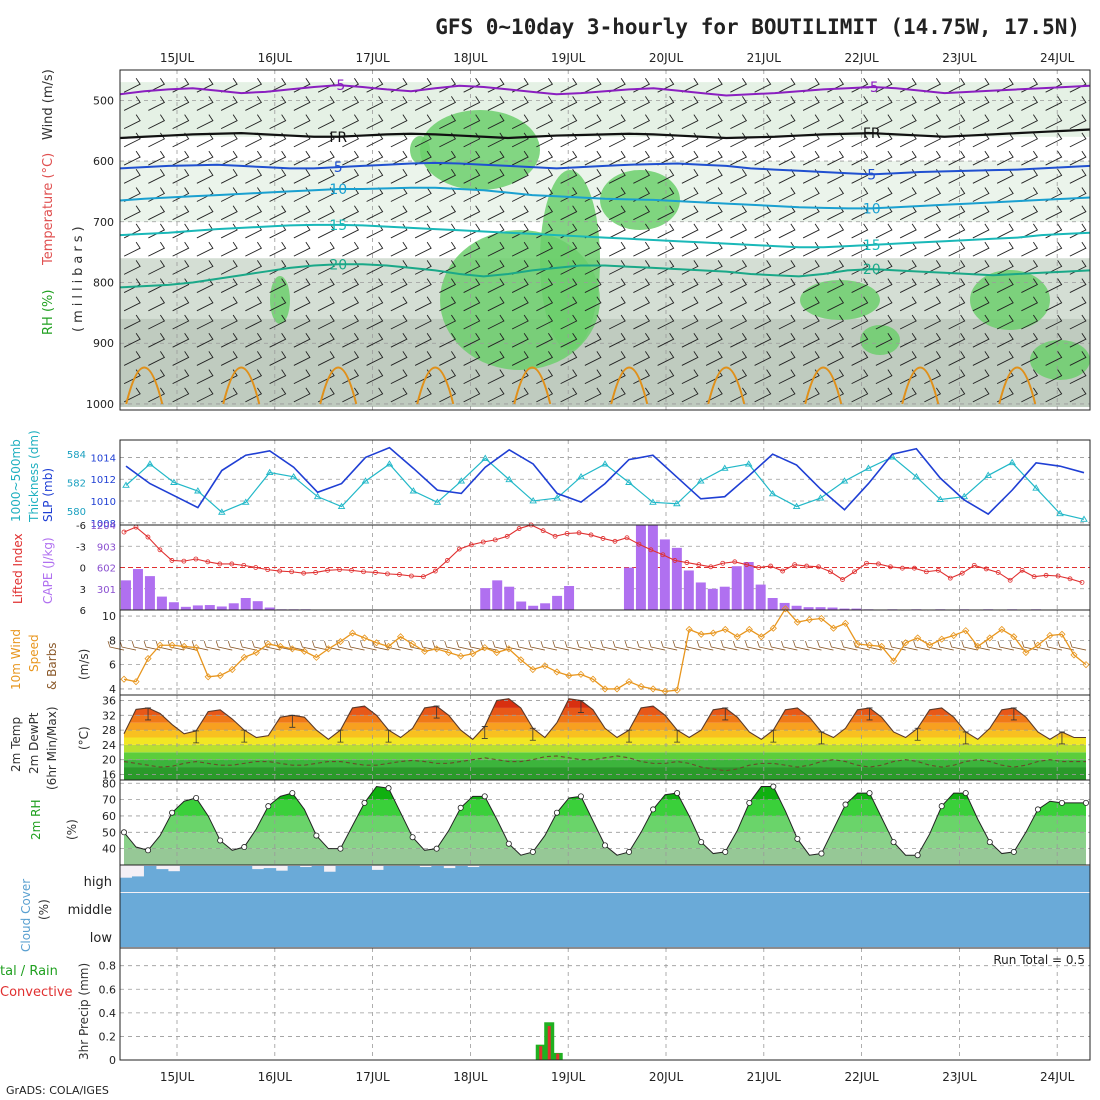  I want to click on label-slp: SLP (mb), so click(48, 495).